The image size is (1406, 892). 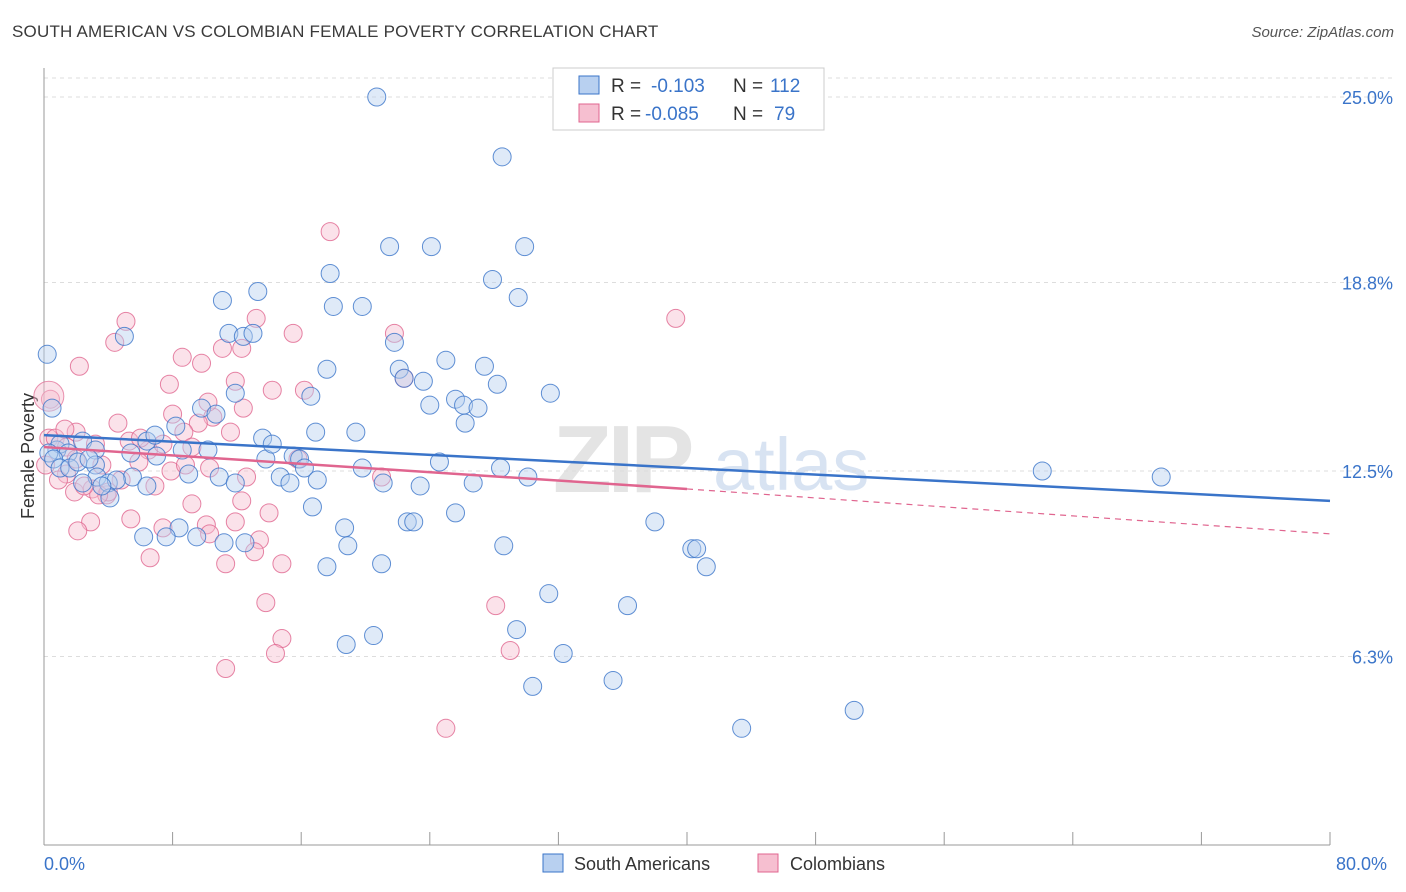 I want to click on legend-n-label-1: N =, so click(x=748, y=86).